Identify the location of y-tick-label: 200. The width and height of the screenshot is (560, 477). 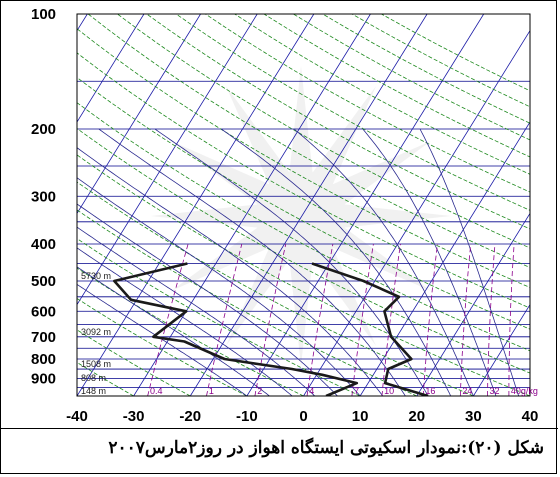
(43, 129).